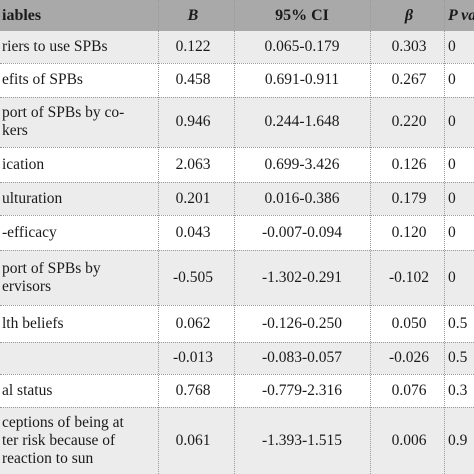 This screenshot has width=474, height=474. I want to click on cell-beta: -0.026, so click(409, 357).